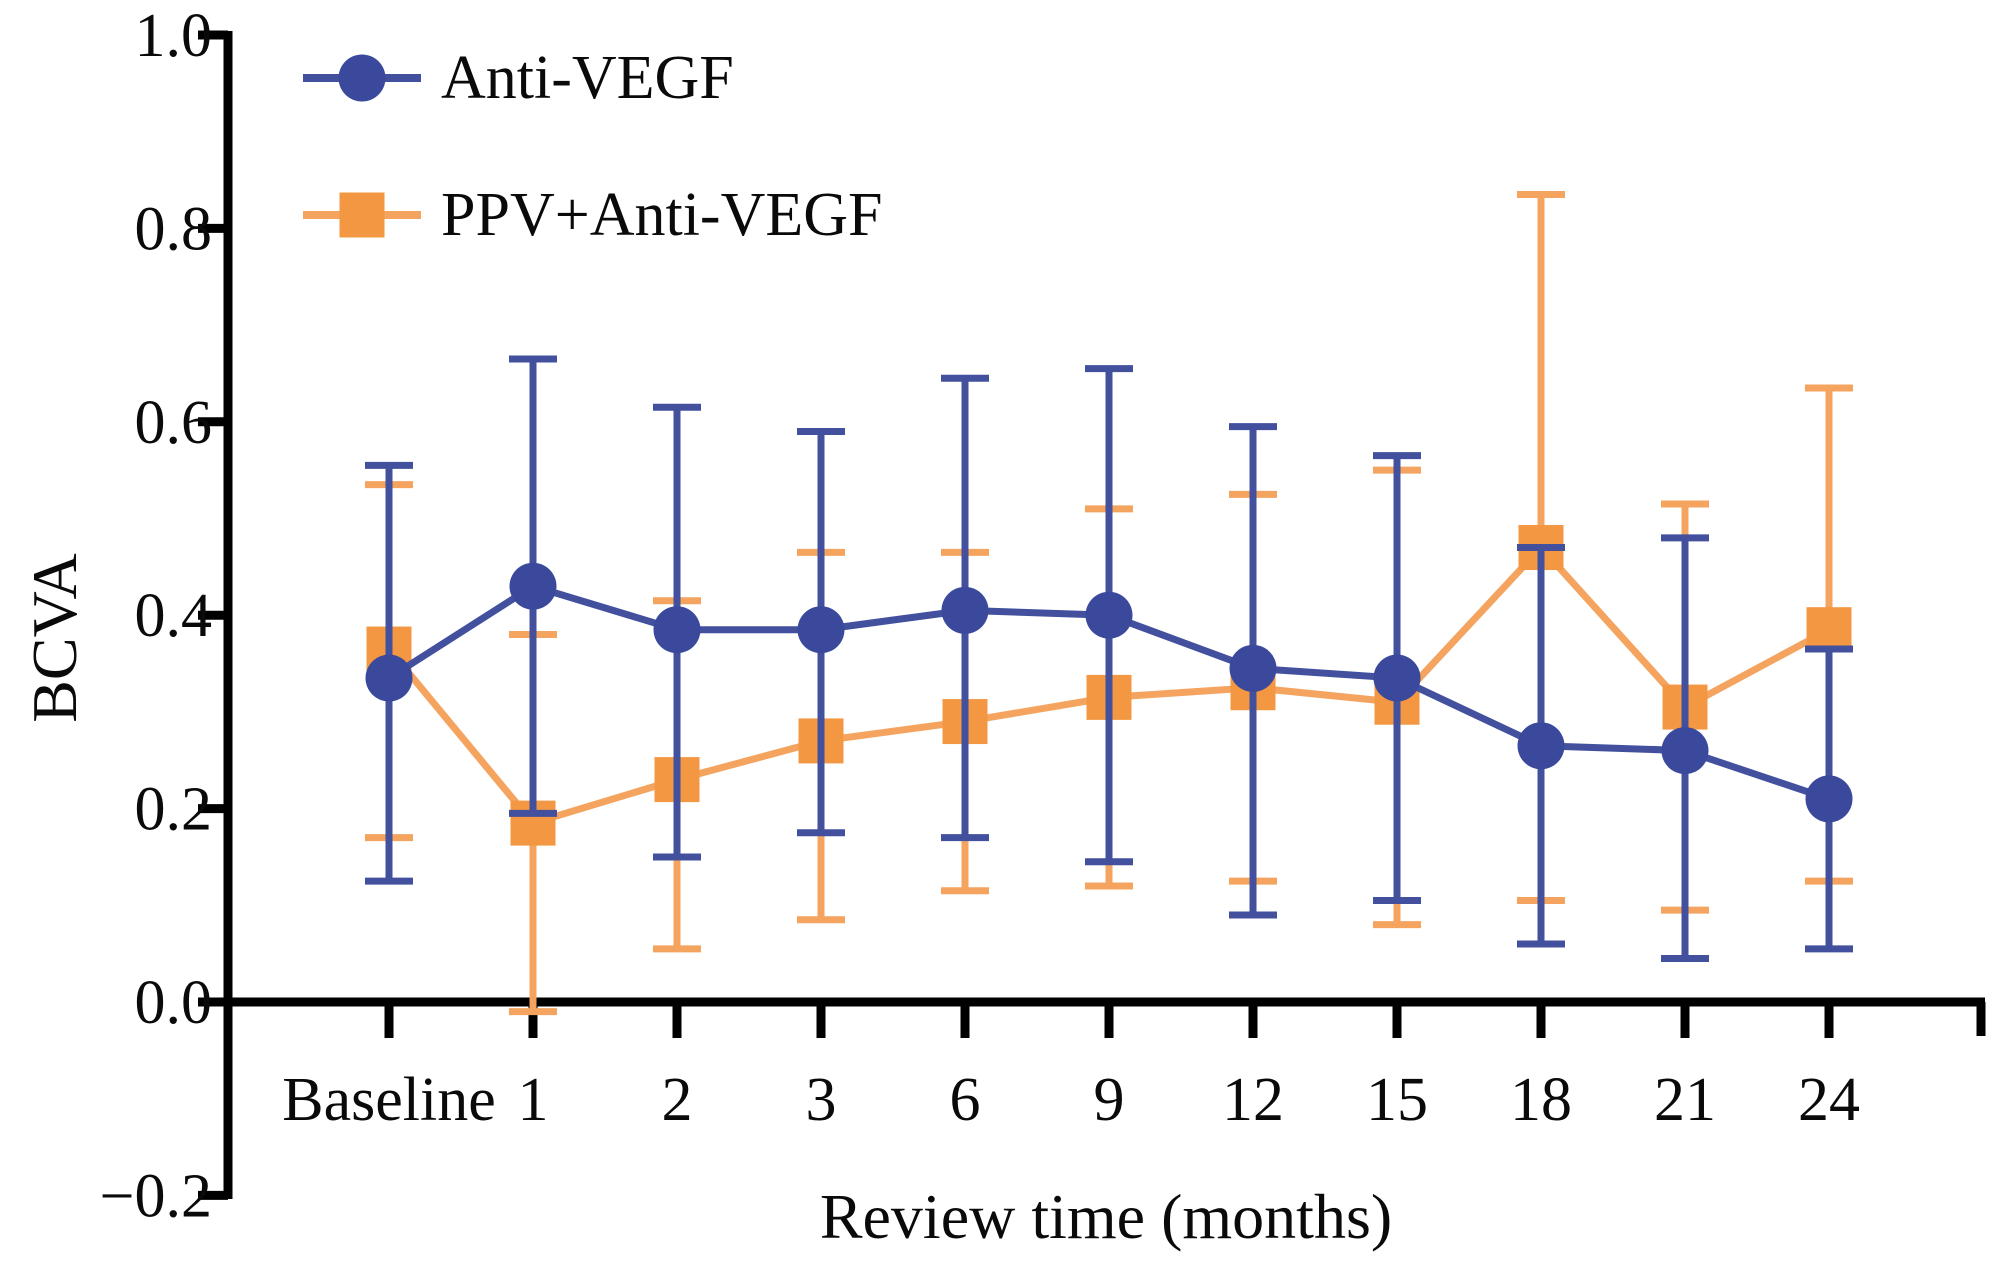  What do you see at coordinates (174, 36) in the screenshot?
I see `y-tick-label: 1.0` at bounding box center [174, 36].